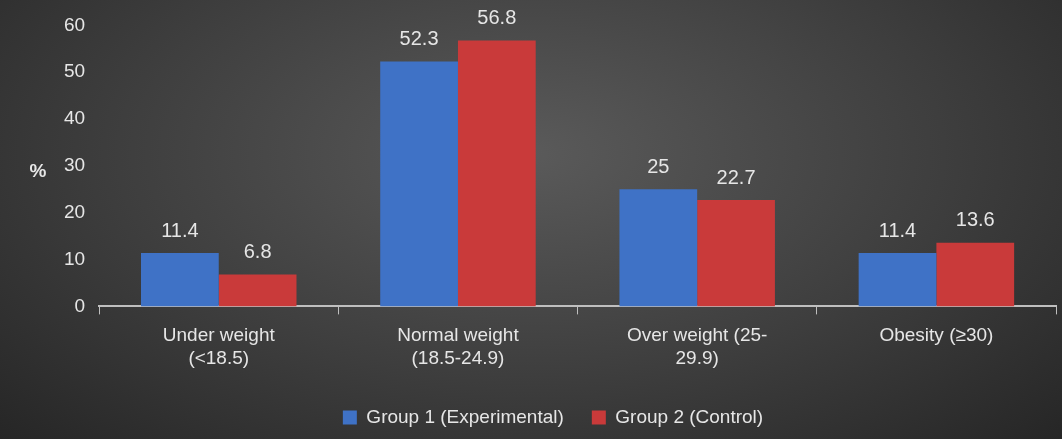  Describe the element at coordinates (257, 251) in the screenshot. I see `data-label: 6.8` at that location.